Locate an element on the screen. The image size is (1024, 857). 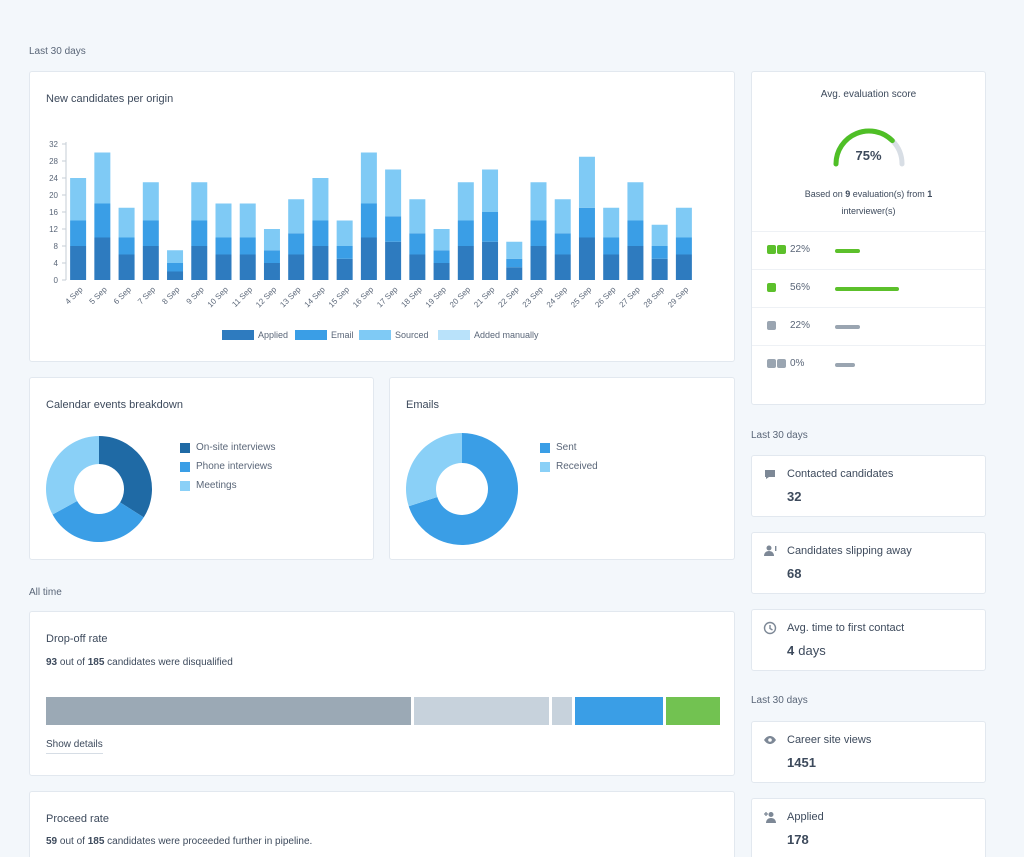
stat-card-contacted: Contacted candidates 32 is located at coordinates (868, 486).